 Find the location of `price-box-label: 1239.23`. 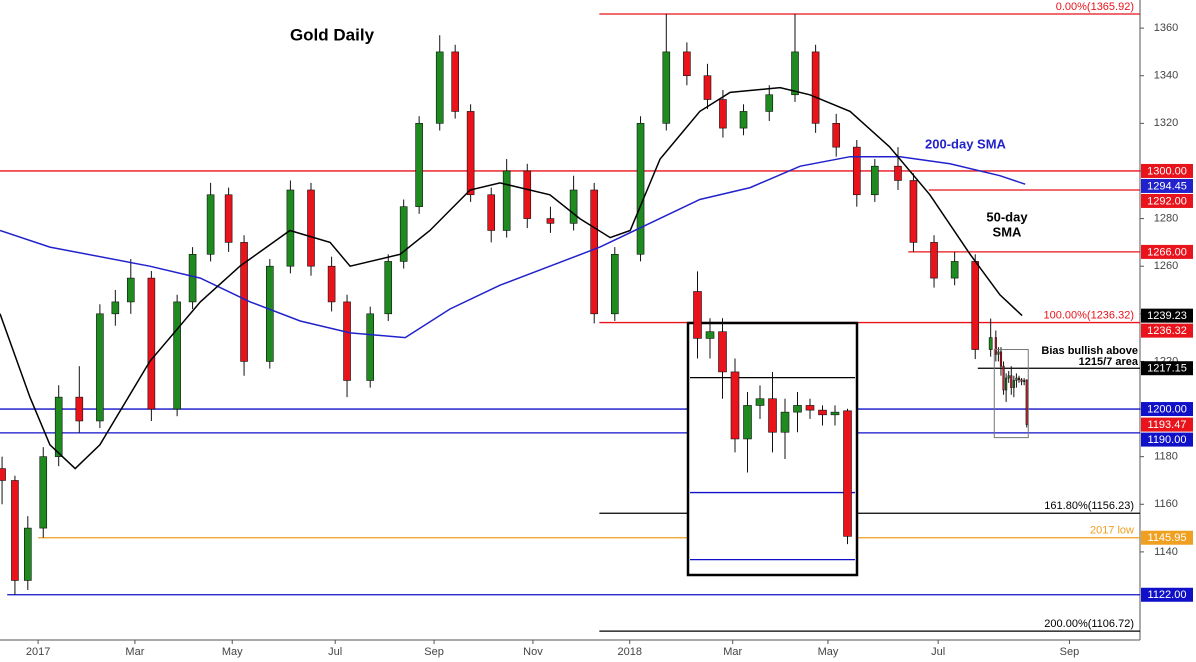

price-box-label: 1239.23 is located at coordinates (1167, 316).